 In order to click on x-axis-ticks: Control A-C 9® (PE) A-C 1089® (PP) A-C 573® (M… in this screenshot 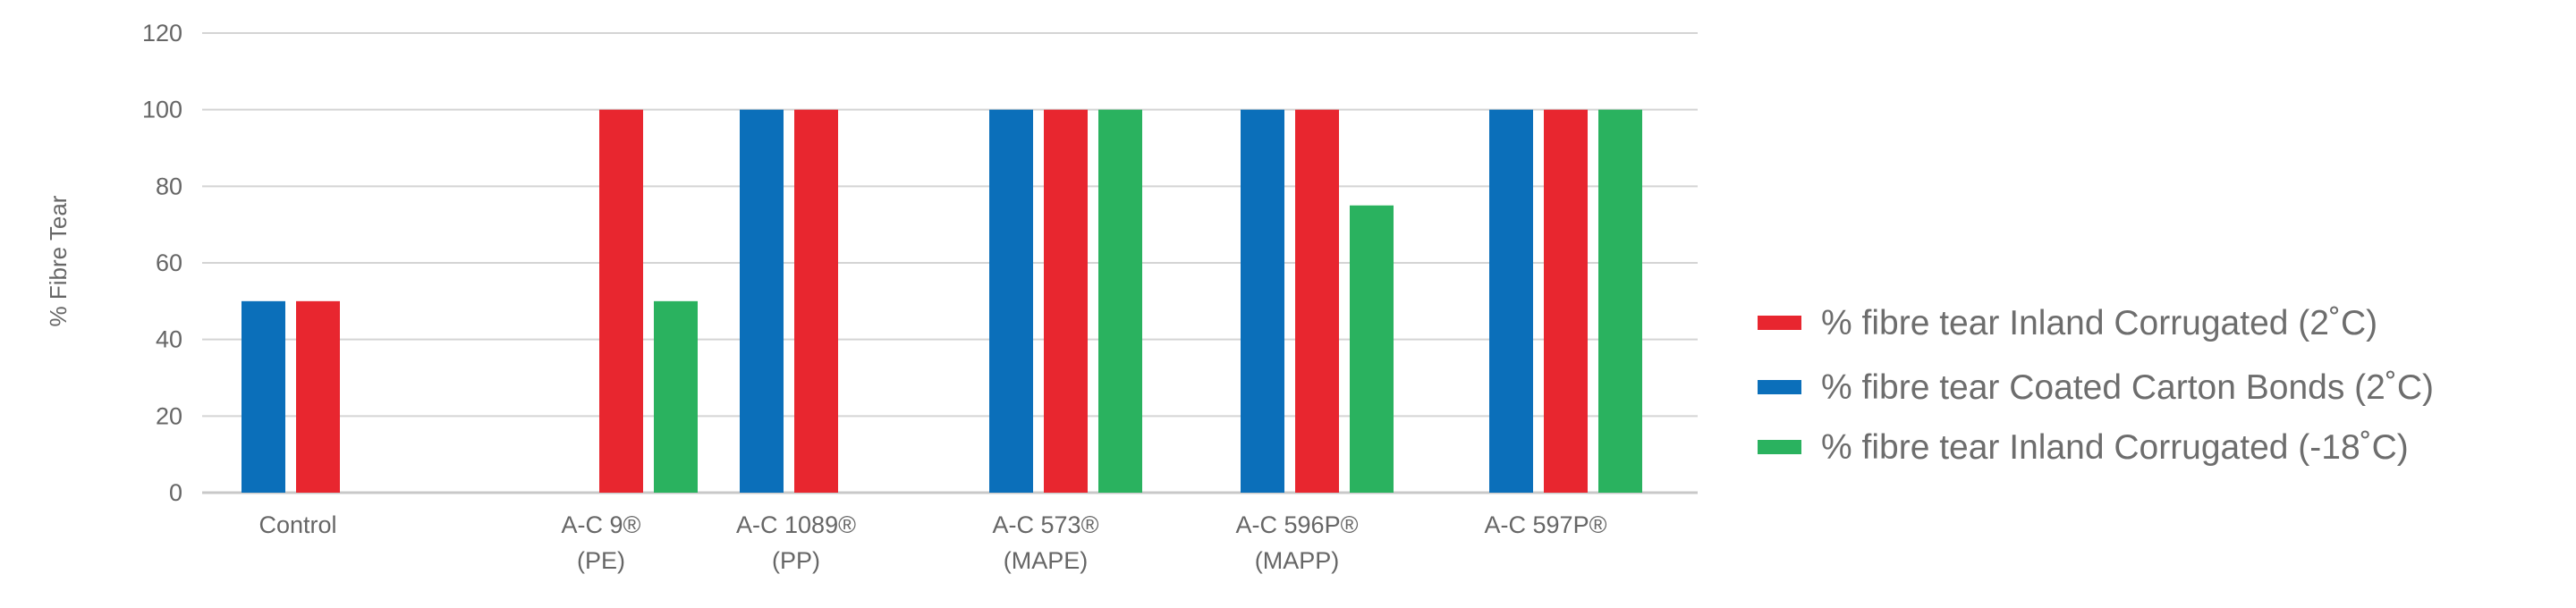, I will do `click(932, 542)`.